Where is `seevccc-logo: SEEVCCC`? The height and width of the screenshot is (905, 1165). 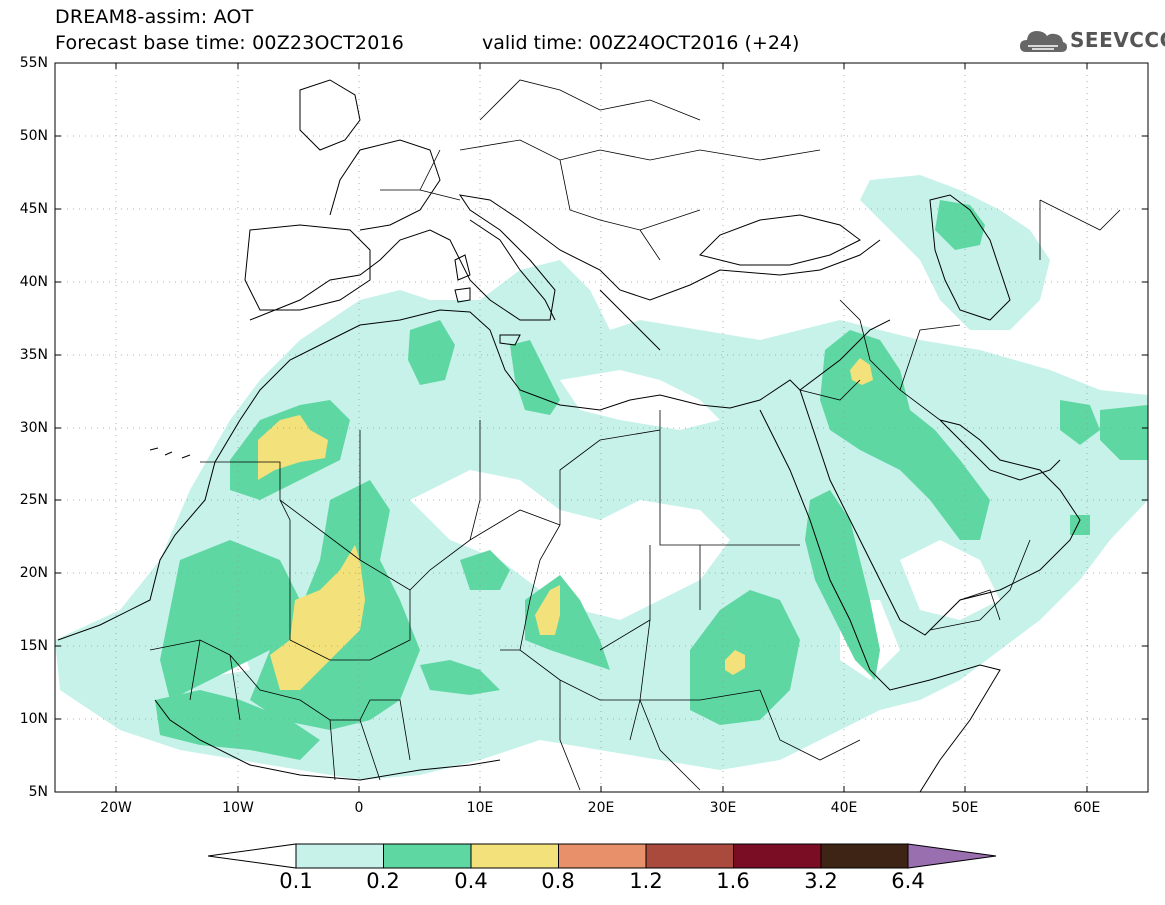
seevccc-logo: SEEVCCC is located at coordinates (1091, 40).